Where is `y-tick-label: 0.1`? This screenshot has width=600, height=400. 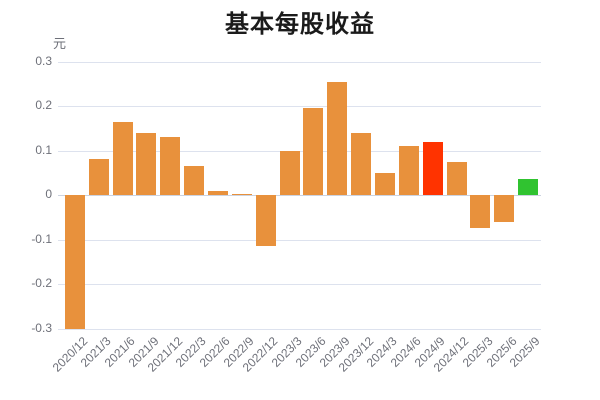
y-tick-label: 0.1 is located at coordinates (43, 149).